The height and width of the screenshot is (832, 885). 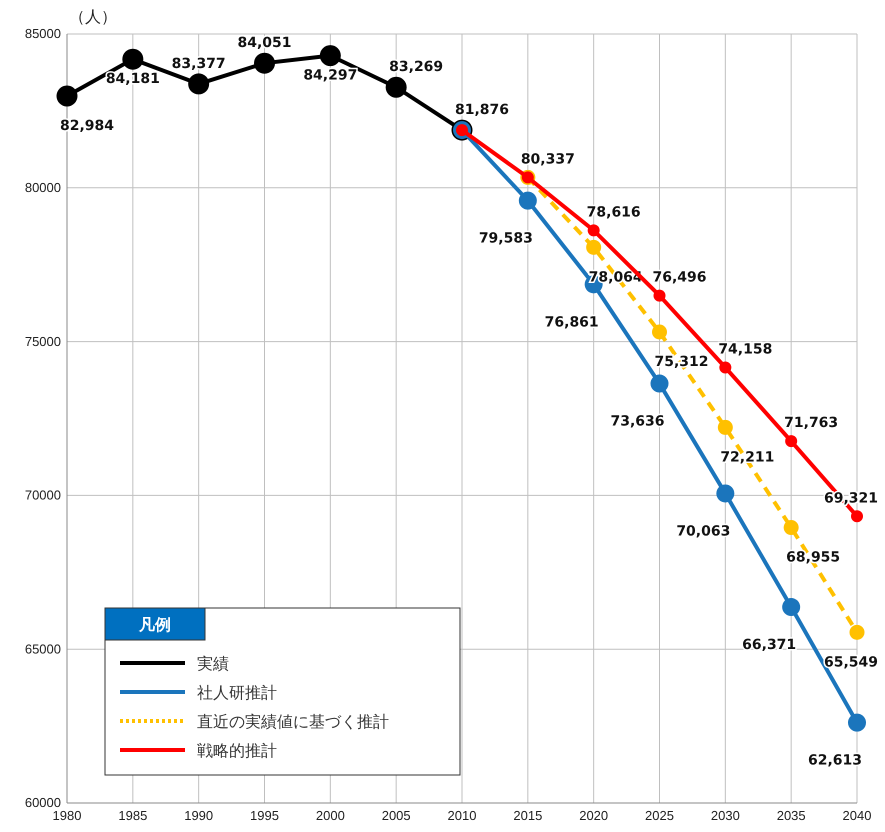 What do you see at coordinates (813, 558) in the screenshot?
I see `data-label: 68,955` at bounding box center [813, 558].